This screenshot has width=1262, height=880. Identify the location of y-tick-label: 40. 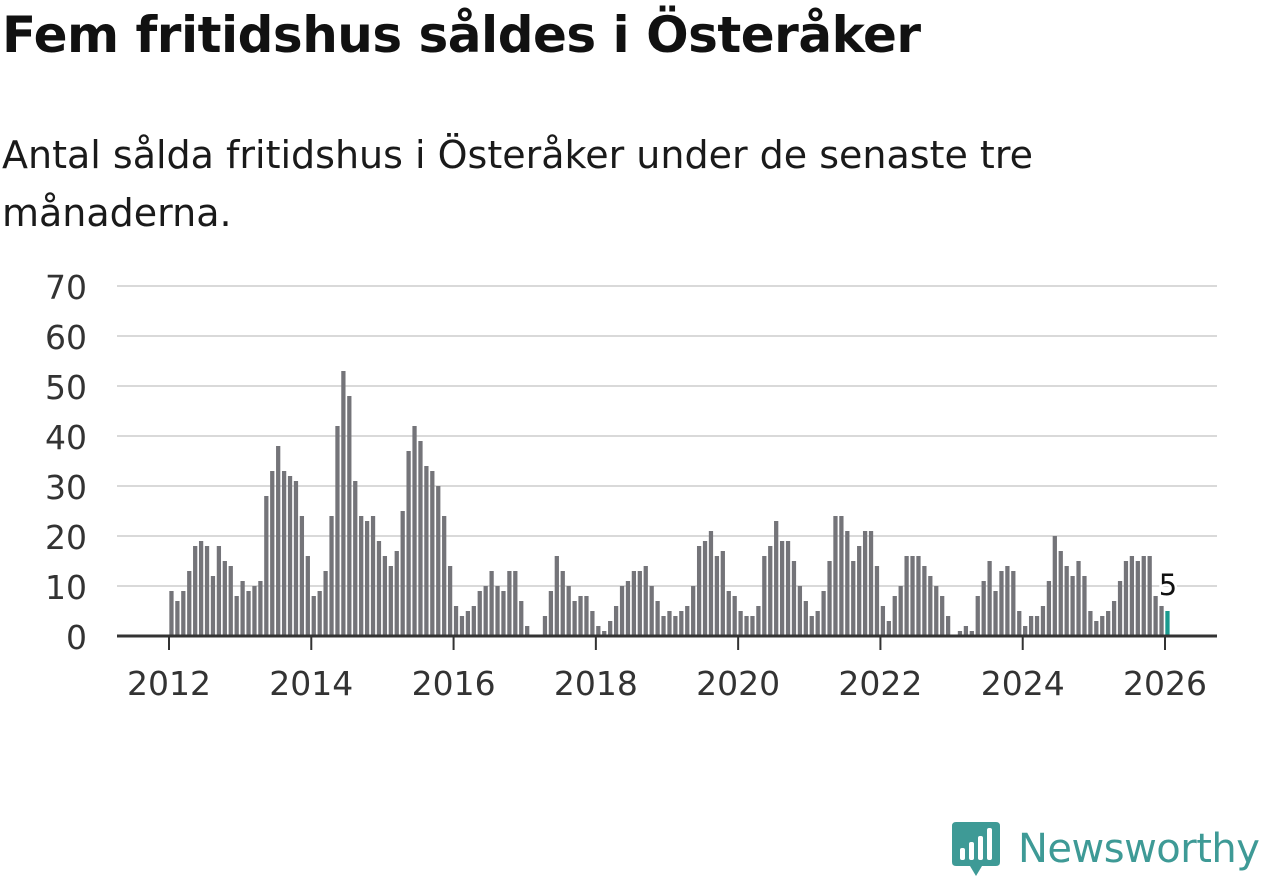
(66, 437).